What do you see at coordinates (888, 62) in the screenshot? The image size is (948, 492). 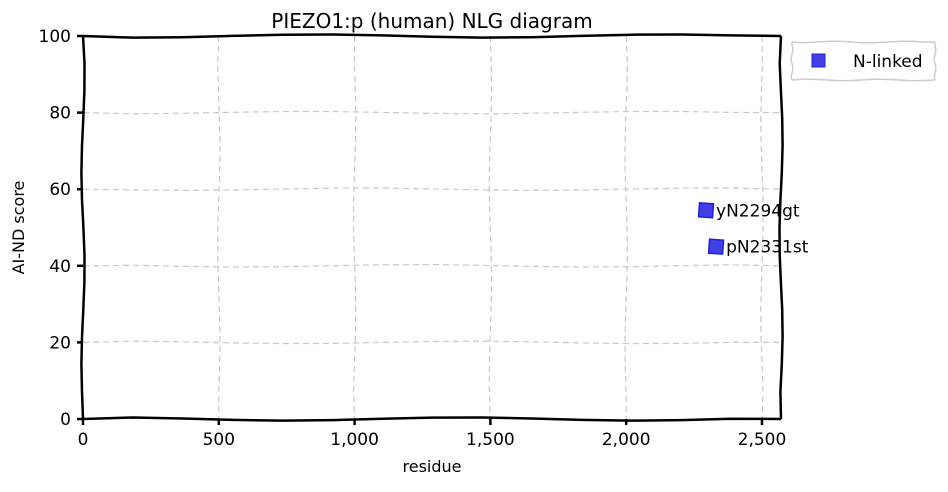 I see `legend-label: N-linked` at bounding box center [888, 62].